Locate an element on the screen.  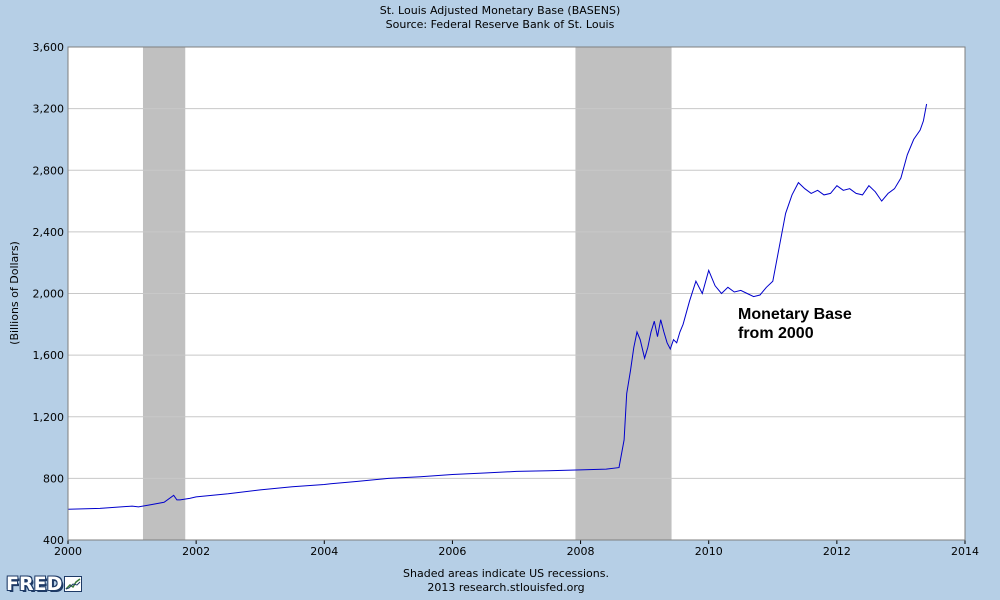
logo-text: FRED is located at coordinates (34, 584).